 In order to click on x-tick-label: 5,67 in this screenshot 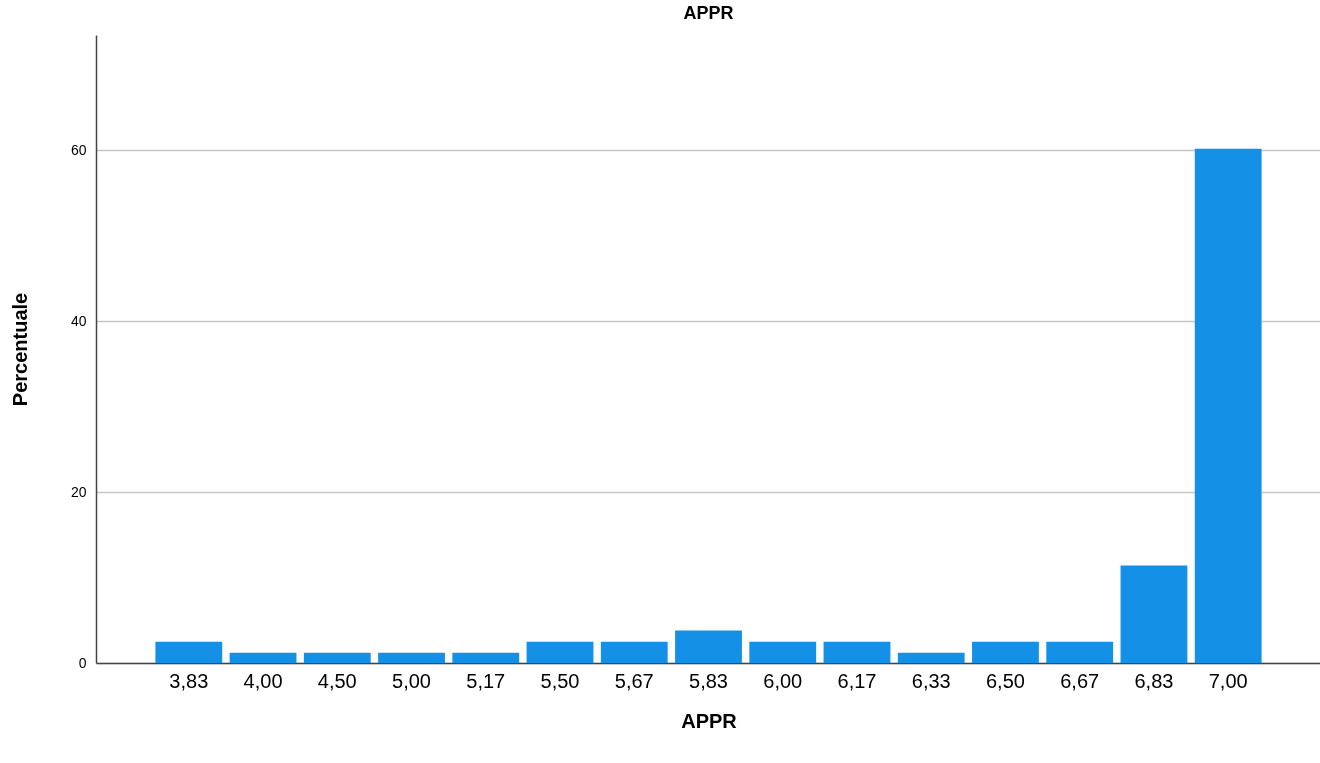, I will do `click(634, 680)`.